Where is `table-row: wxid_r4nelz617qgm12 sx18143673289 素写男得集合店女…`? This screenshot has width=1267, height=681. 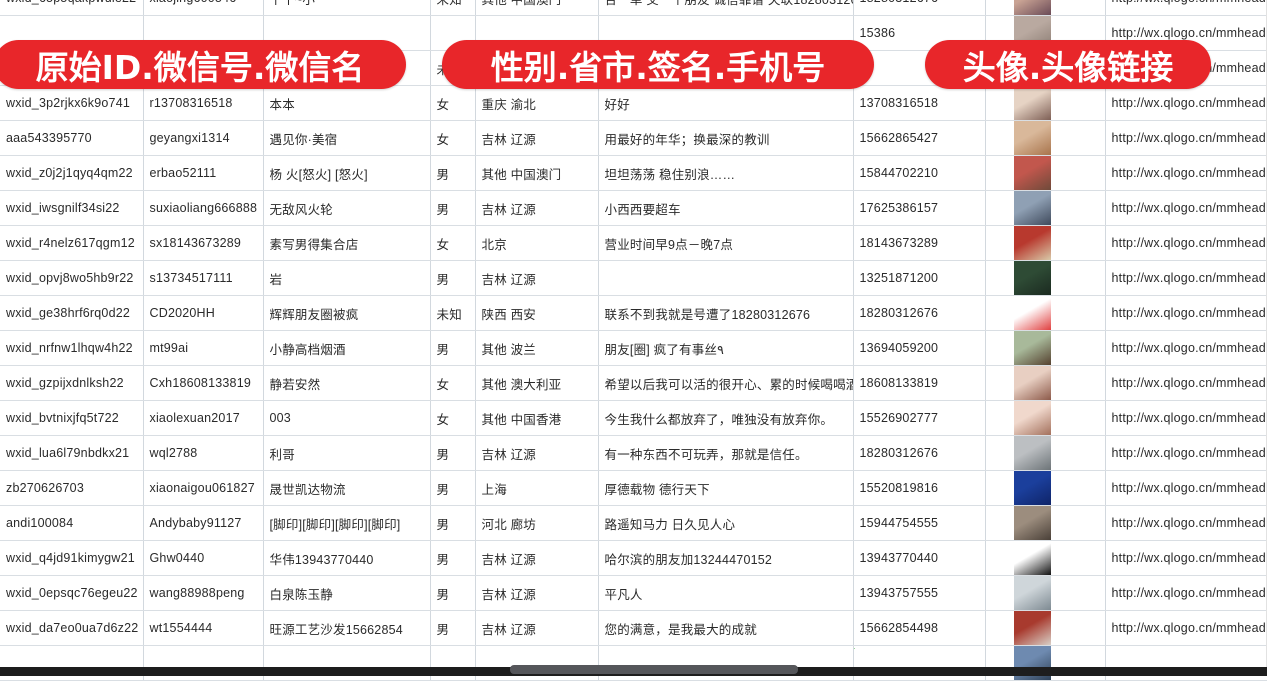
table-row: wxid_r4nelz617qgm12 sx18143673289 素写男得集合店女… is located at coordinates (633, 243).